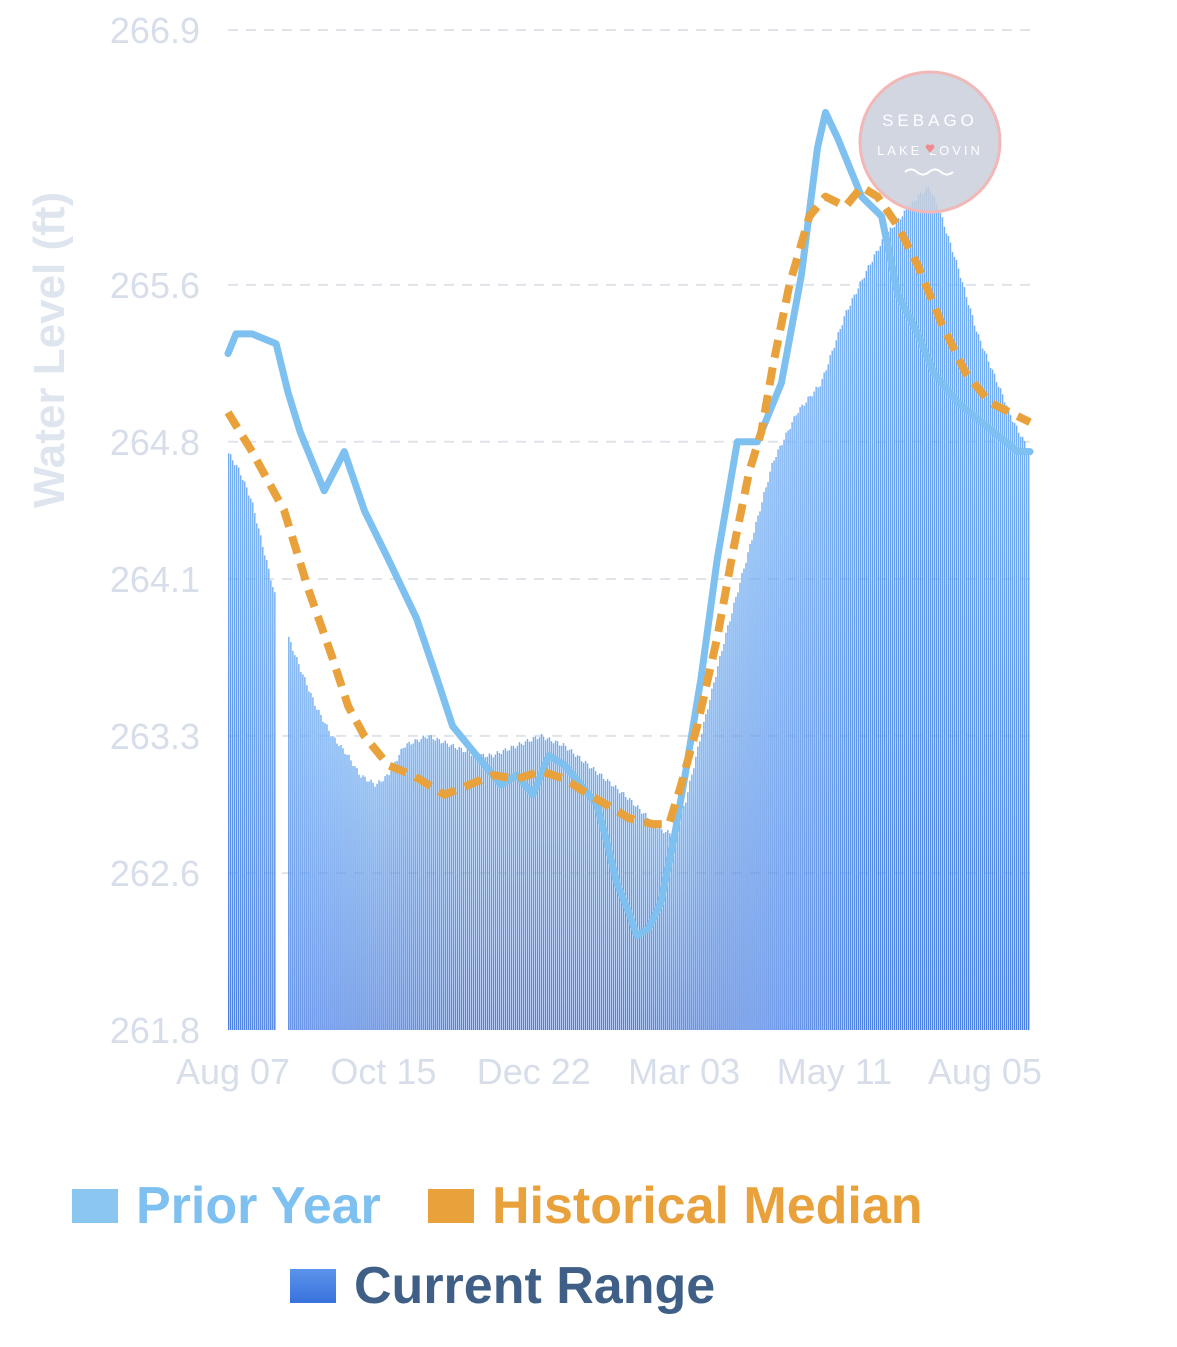 Image resolution: width=1177 pixels, height=1347 pixels. I want to click on x-tick-label: Aug 07, so click(233, 1071).